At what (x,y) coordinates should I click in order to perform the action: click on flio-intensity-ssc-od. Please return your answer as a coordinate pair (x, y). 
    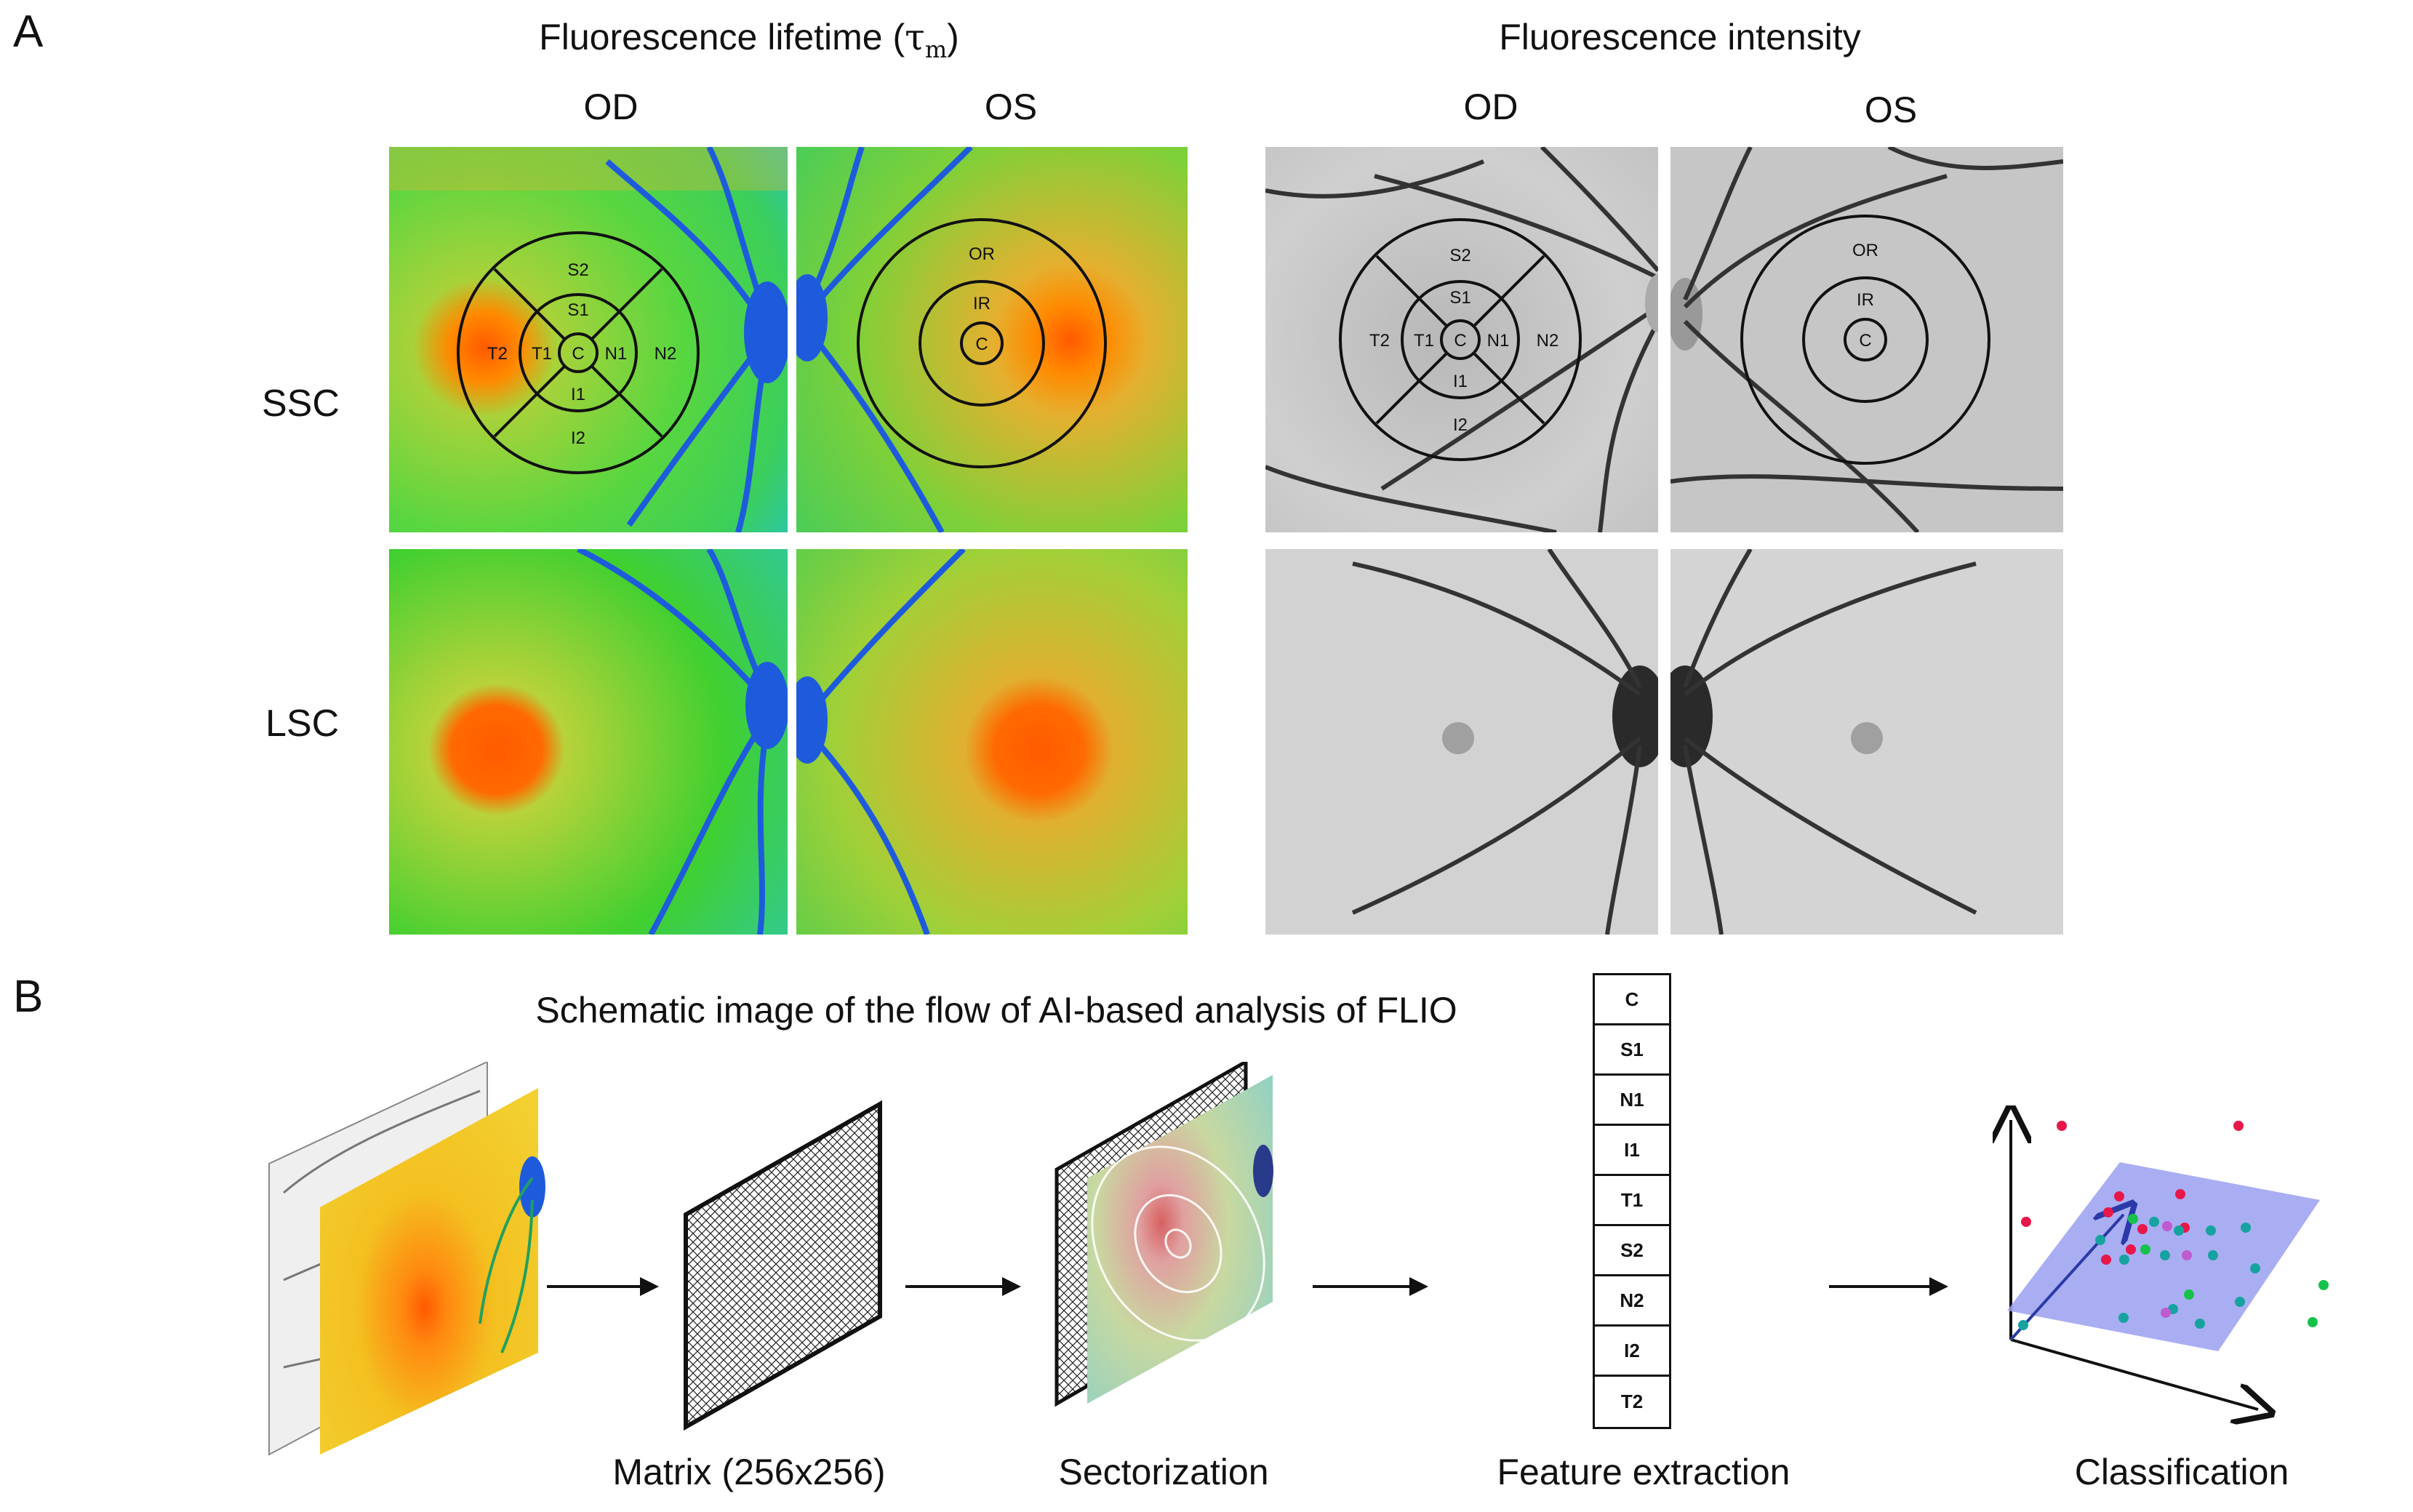
    Looking at the image, I should click on (1461, 339).